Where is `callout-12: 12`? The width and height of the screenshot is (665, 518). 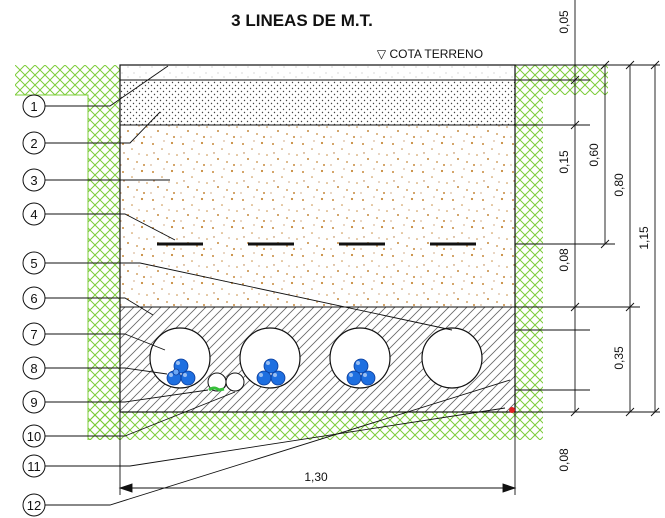
callout-12: 12 is located at coordinates (34, 505).